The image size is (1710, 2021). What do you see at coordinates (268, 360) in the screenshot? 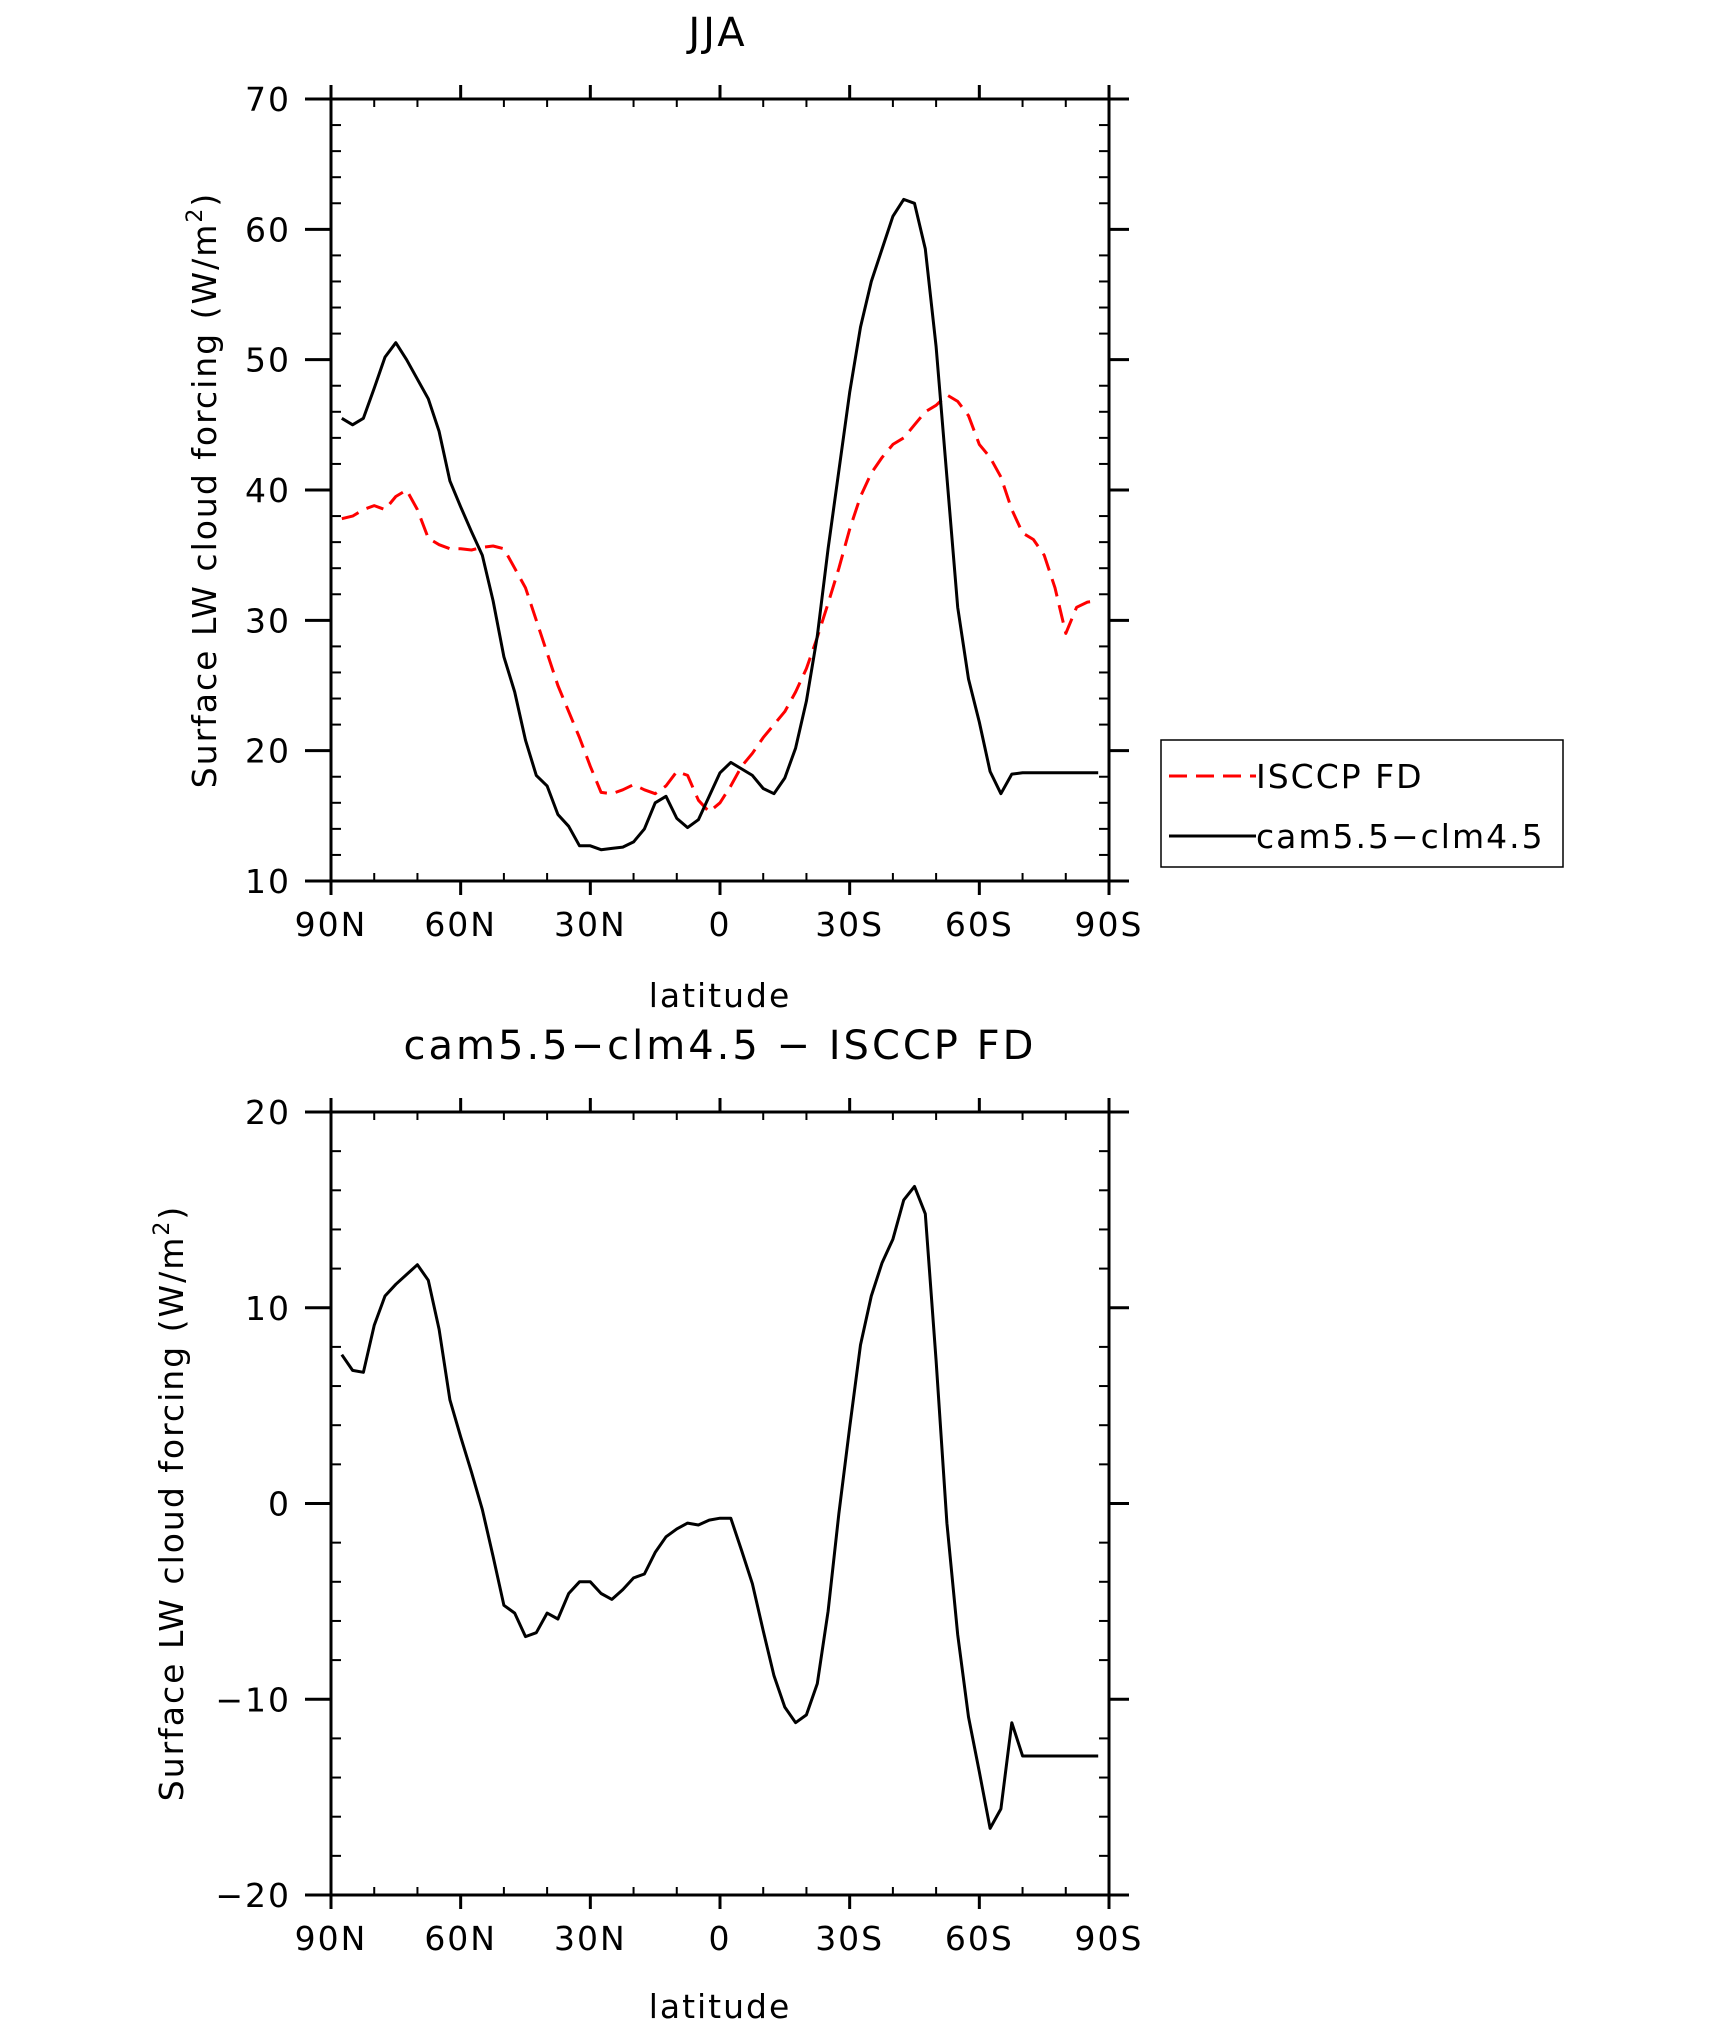
I see `top-y-tick-label: 50` at bounding box center [268, 360].